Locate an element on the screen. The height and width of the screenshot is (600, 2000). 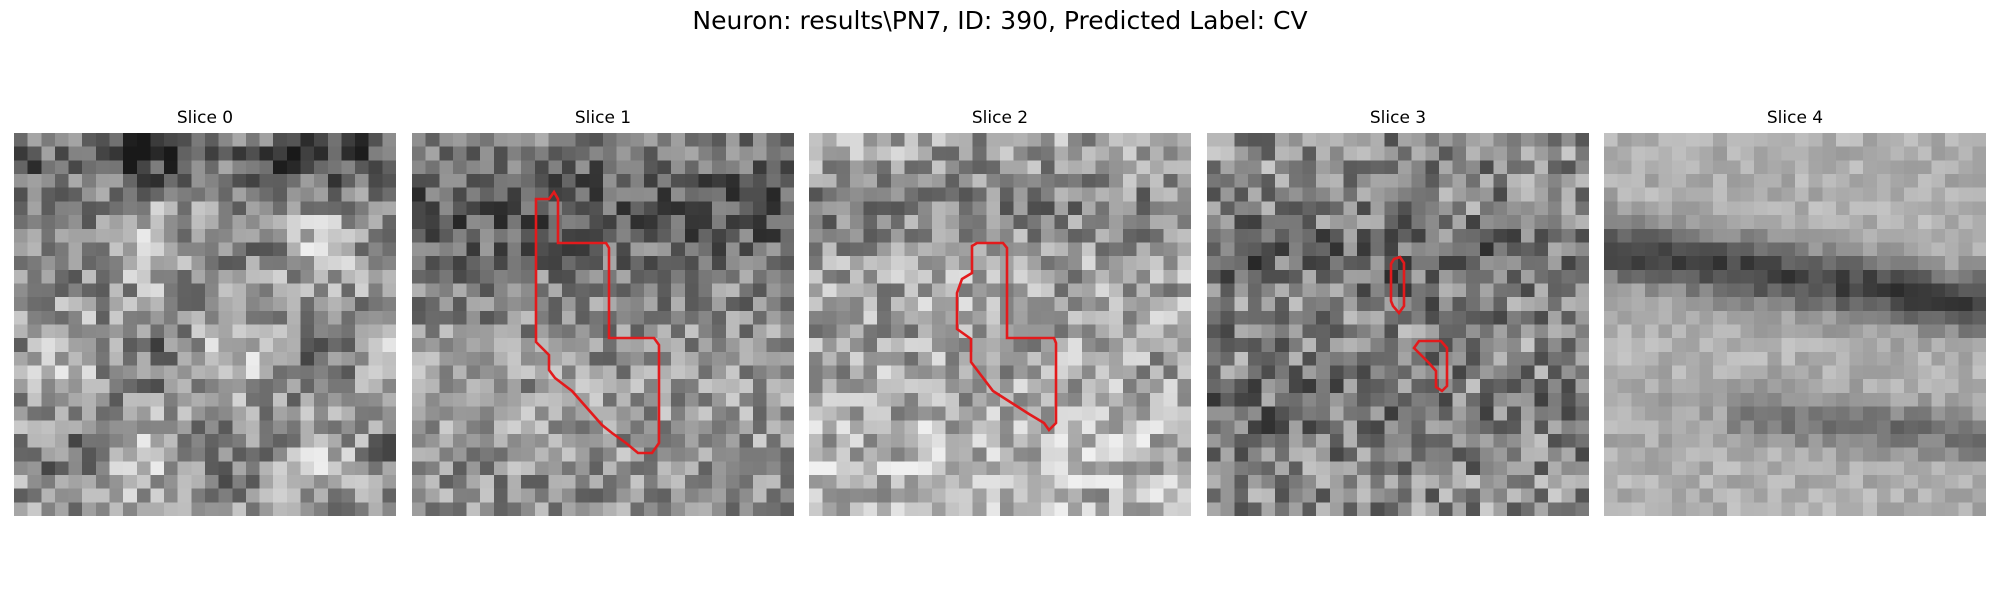
slice-3-contour-a is located at coordinates (1397, 285).